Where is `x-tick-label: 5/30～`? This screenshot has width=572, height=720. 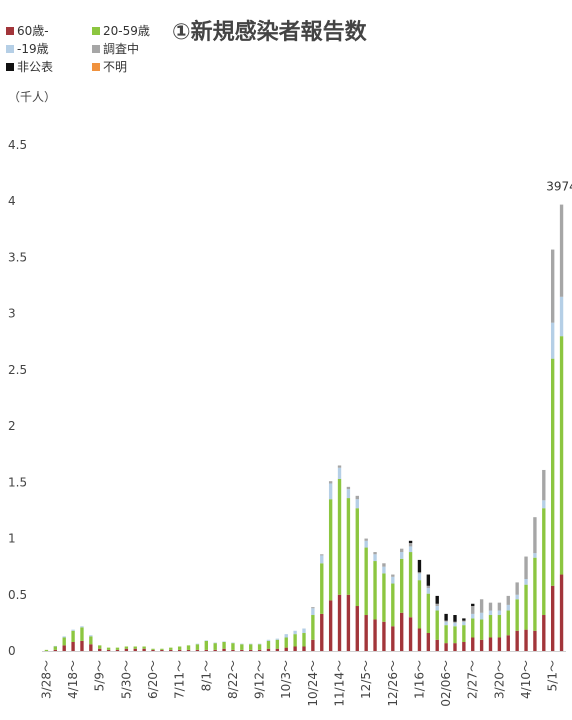 x-tick-label: 5/30～ is located at coordinates (126, 679).